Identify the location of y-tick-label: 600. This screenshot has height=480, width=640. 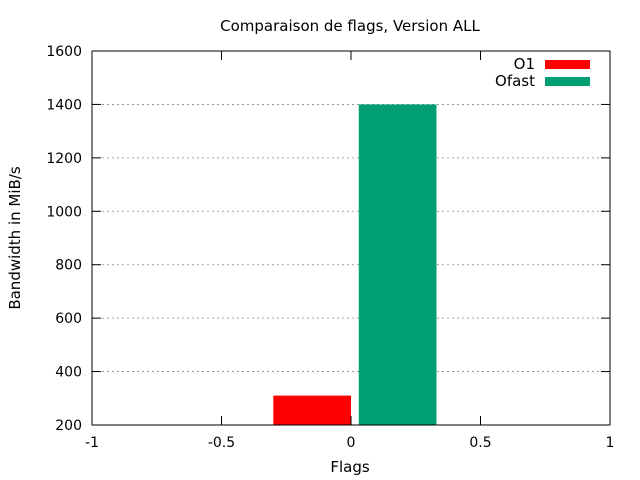
(68, 319).